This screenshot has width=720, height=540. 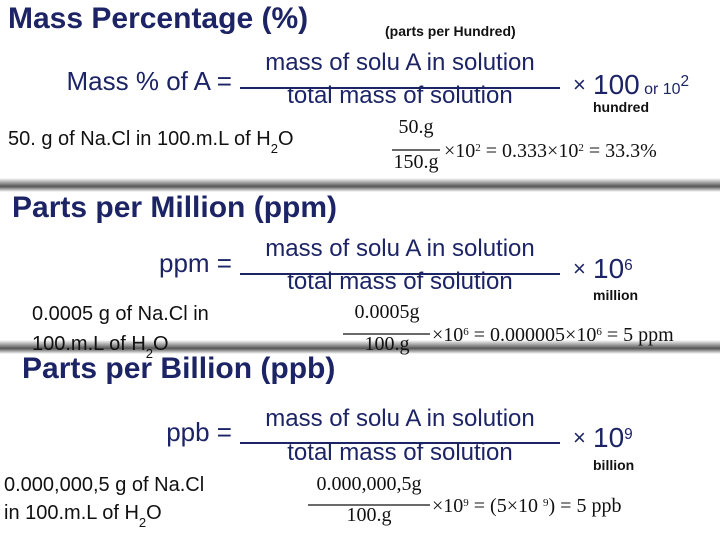 I want to click on example-line: 0.0005 g of Na.Cl in, so click(x=120, y=314).